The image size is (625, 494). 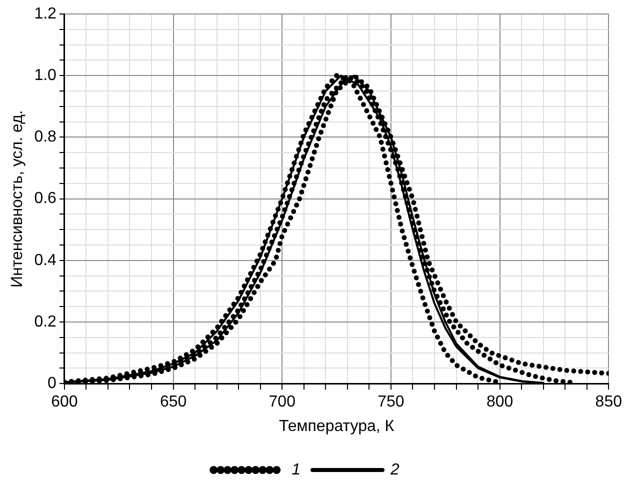 What do you see at coordinates (45, 75) in the screenshot?
I see `y-tick-label: 1.0` at bounding box center [45, 75].